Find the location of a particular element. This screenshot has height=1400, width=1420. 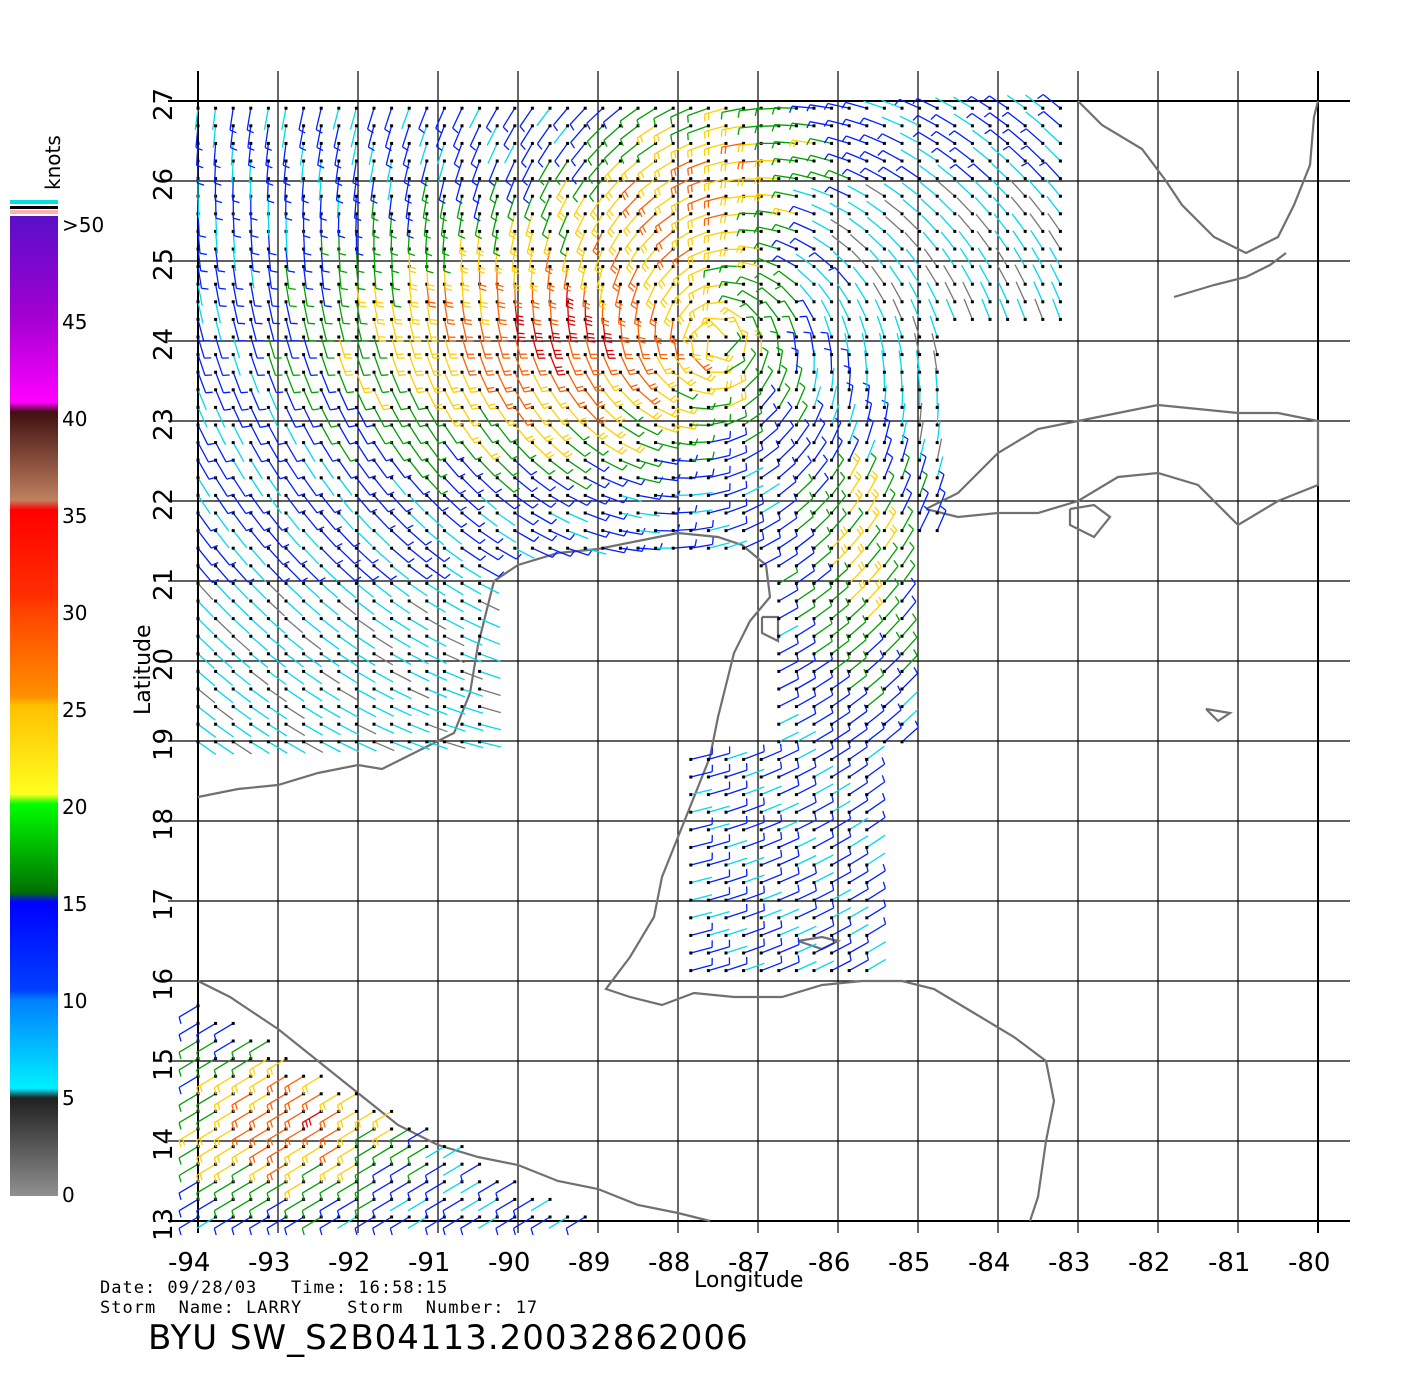

x-axis-label: Longitude is located at coordinates (748, 1280).